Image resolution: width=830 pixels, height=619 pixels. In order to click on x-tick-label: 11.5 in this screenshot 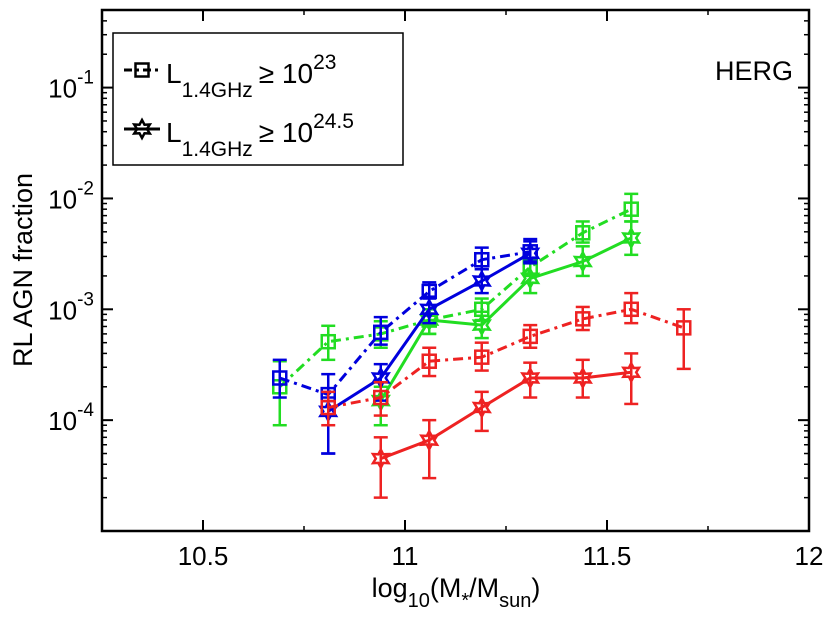, I will do `click(607, 556)`.